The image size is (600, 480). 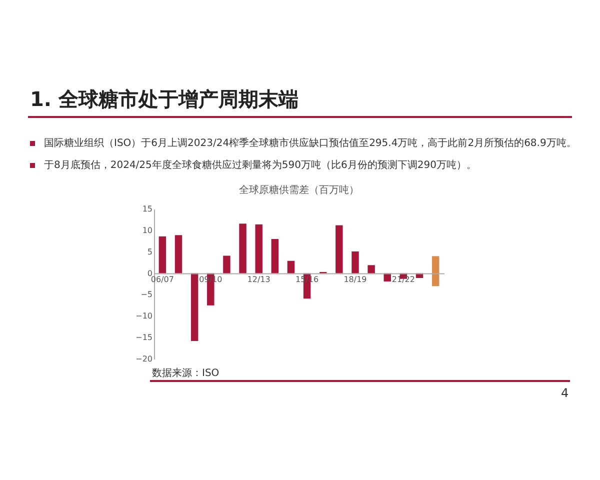 I want to click on text: 于8月底预估，2024/25年度全球食糖供应过剩量将为590万吨（比6月份的预测下调290万吨）。, so click(x=260, y=165).